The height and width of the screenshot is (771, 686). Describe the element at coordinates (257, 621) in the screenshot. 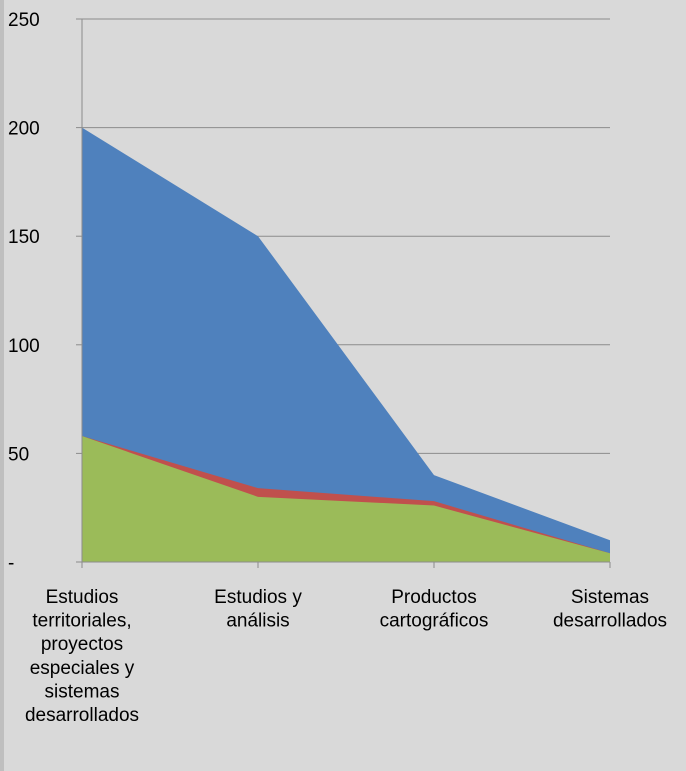

I see `x-category-label-2-line-2: análisis` at that location.